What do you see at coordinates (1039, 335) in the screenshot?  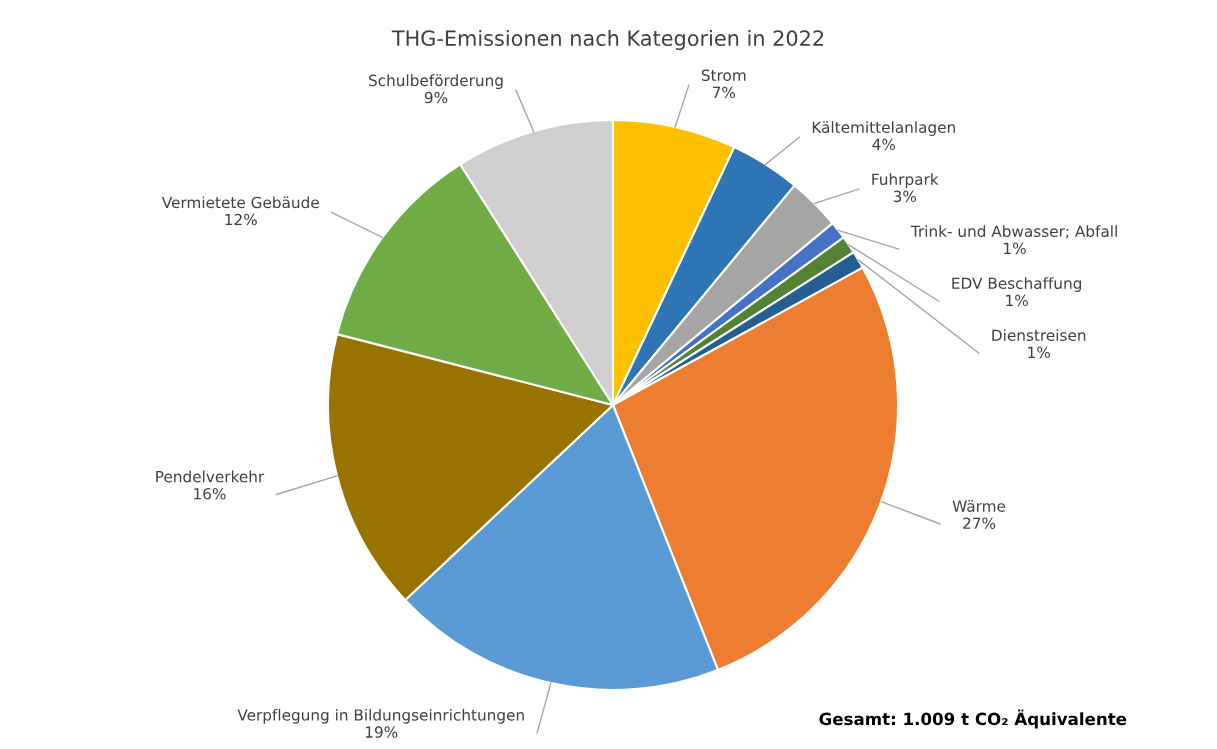 I see `slice-label: Dienstreisen` at bounding box center [1039, 335].